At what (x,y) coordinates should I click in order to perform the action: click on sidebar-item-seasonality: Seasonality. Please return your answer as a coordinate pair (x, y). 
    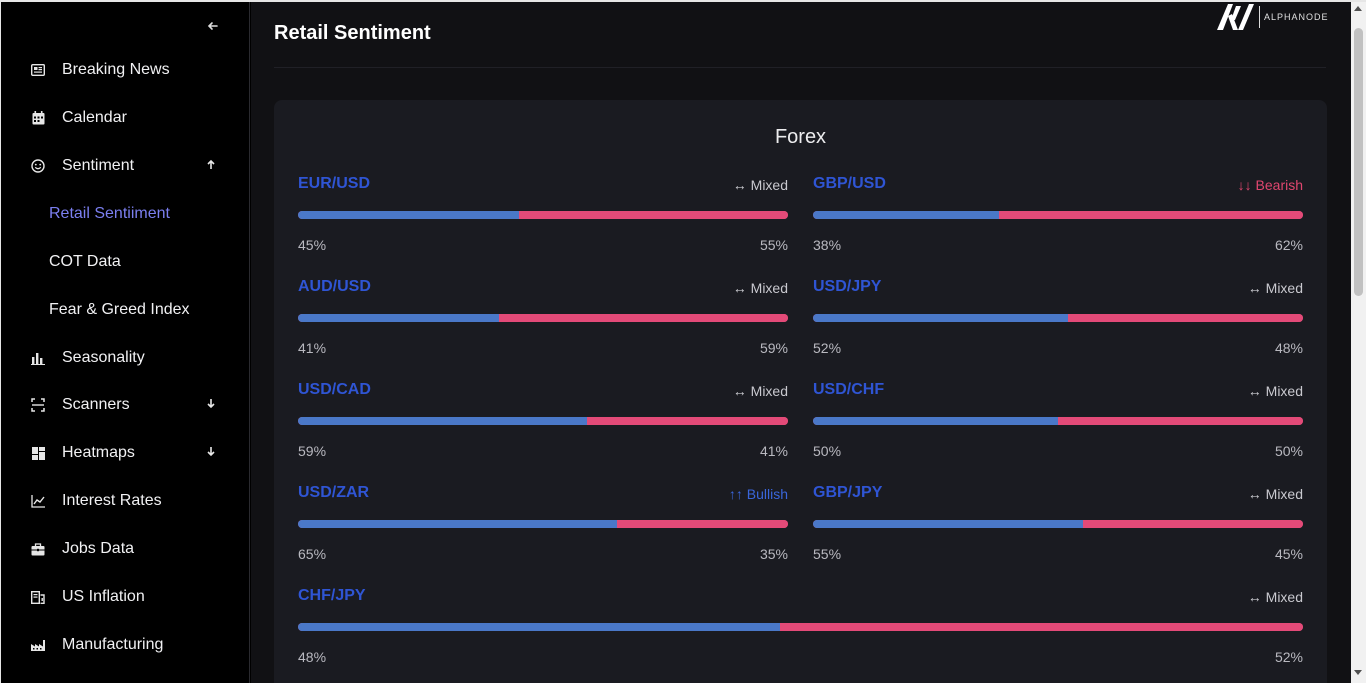
    Looking at the image, I should click on (125, 358).